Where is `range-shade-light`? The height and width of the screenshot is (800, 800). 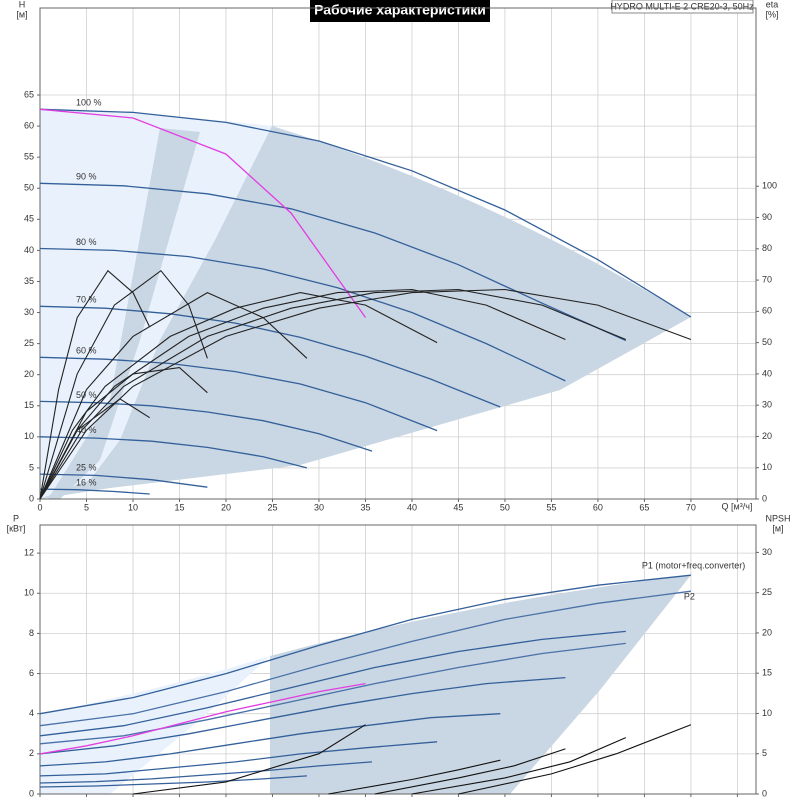
range-shade-light is located at coordinates (156, 303).